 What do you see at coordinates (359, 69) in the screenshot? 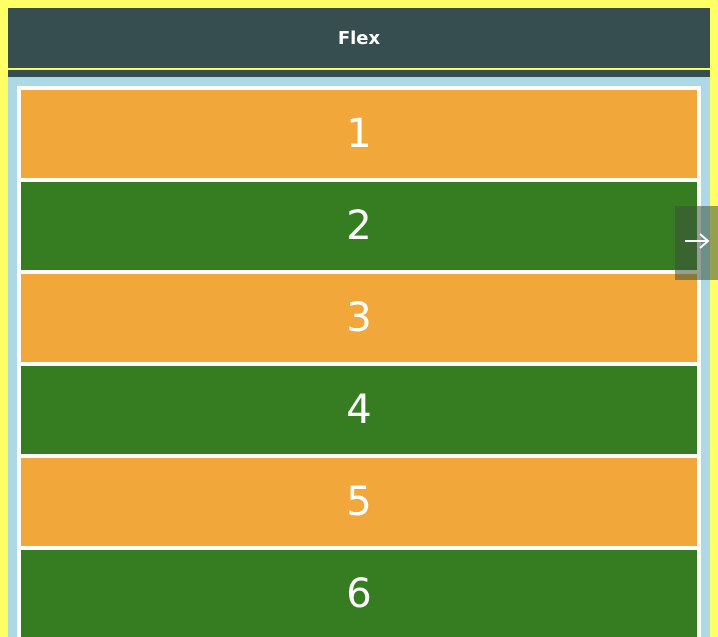
I see `header-divider` at bounding box center [359, 69].